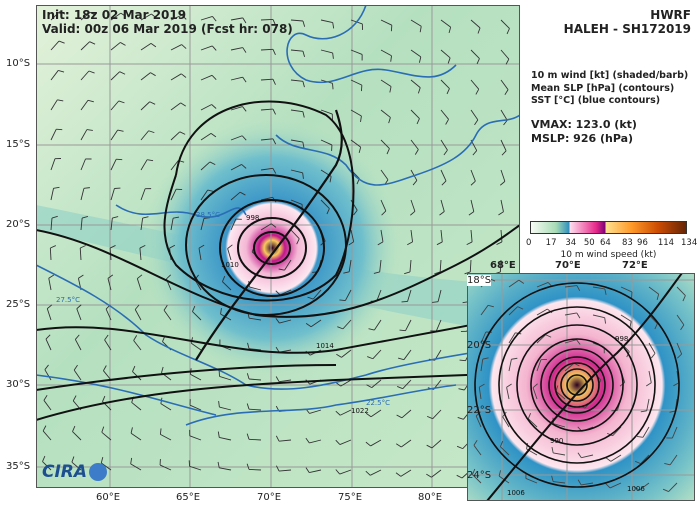 Image resolution: width=699 pixels, height=505 pixels. I want to click on wind-colorbar, so click(608, 227).